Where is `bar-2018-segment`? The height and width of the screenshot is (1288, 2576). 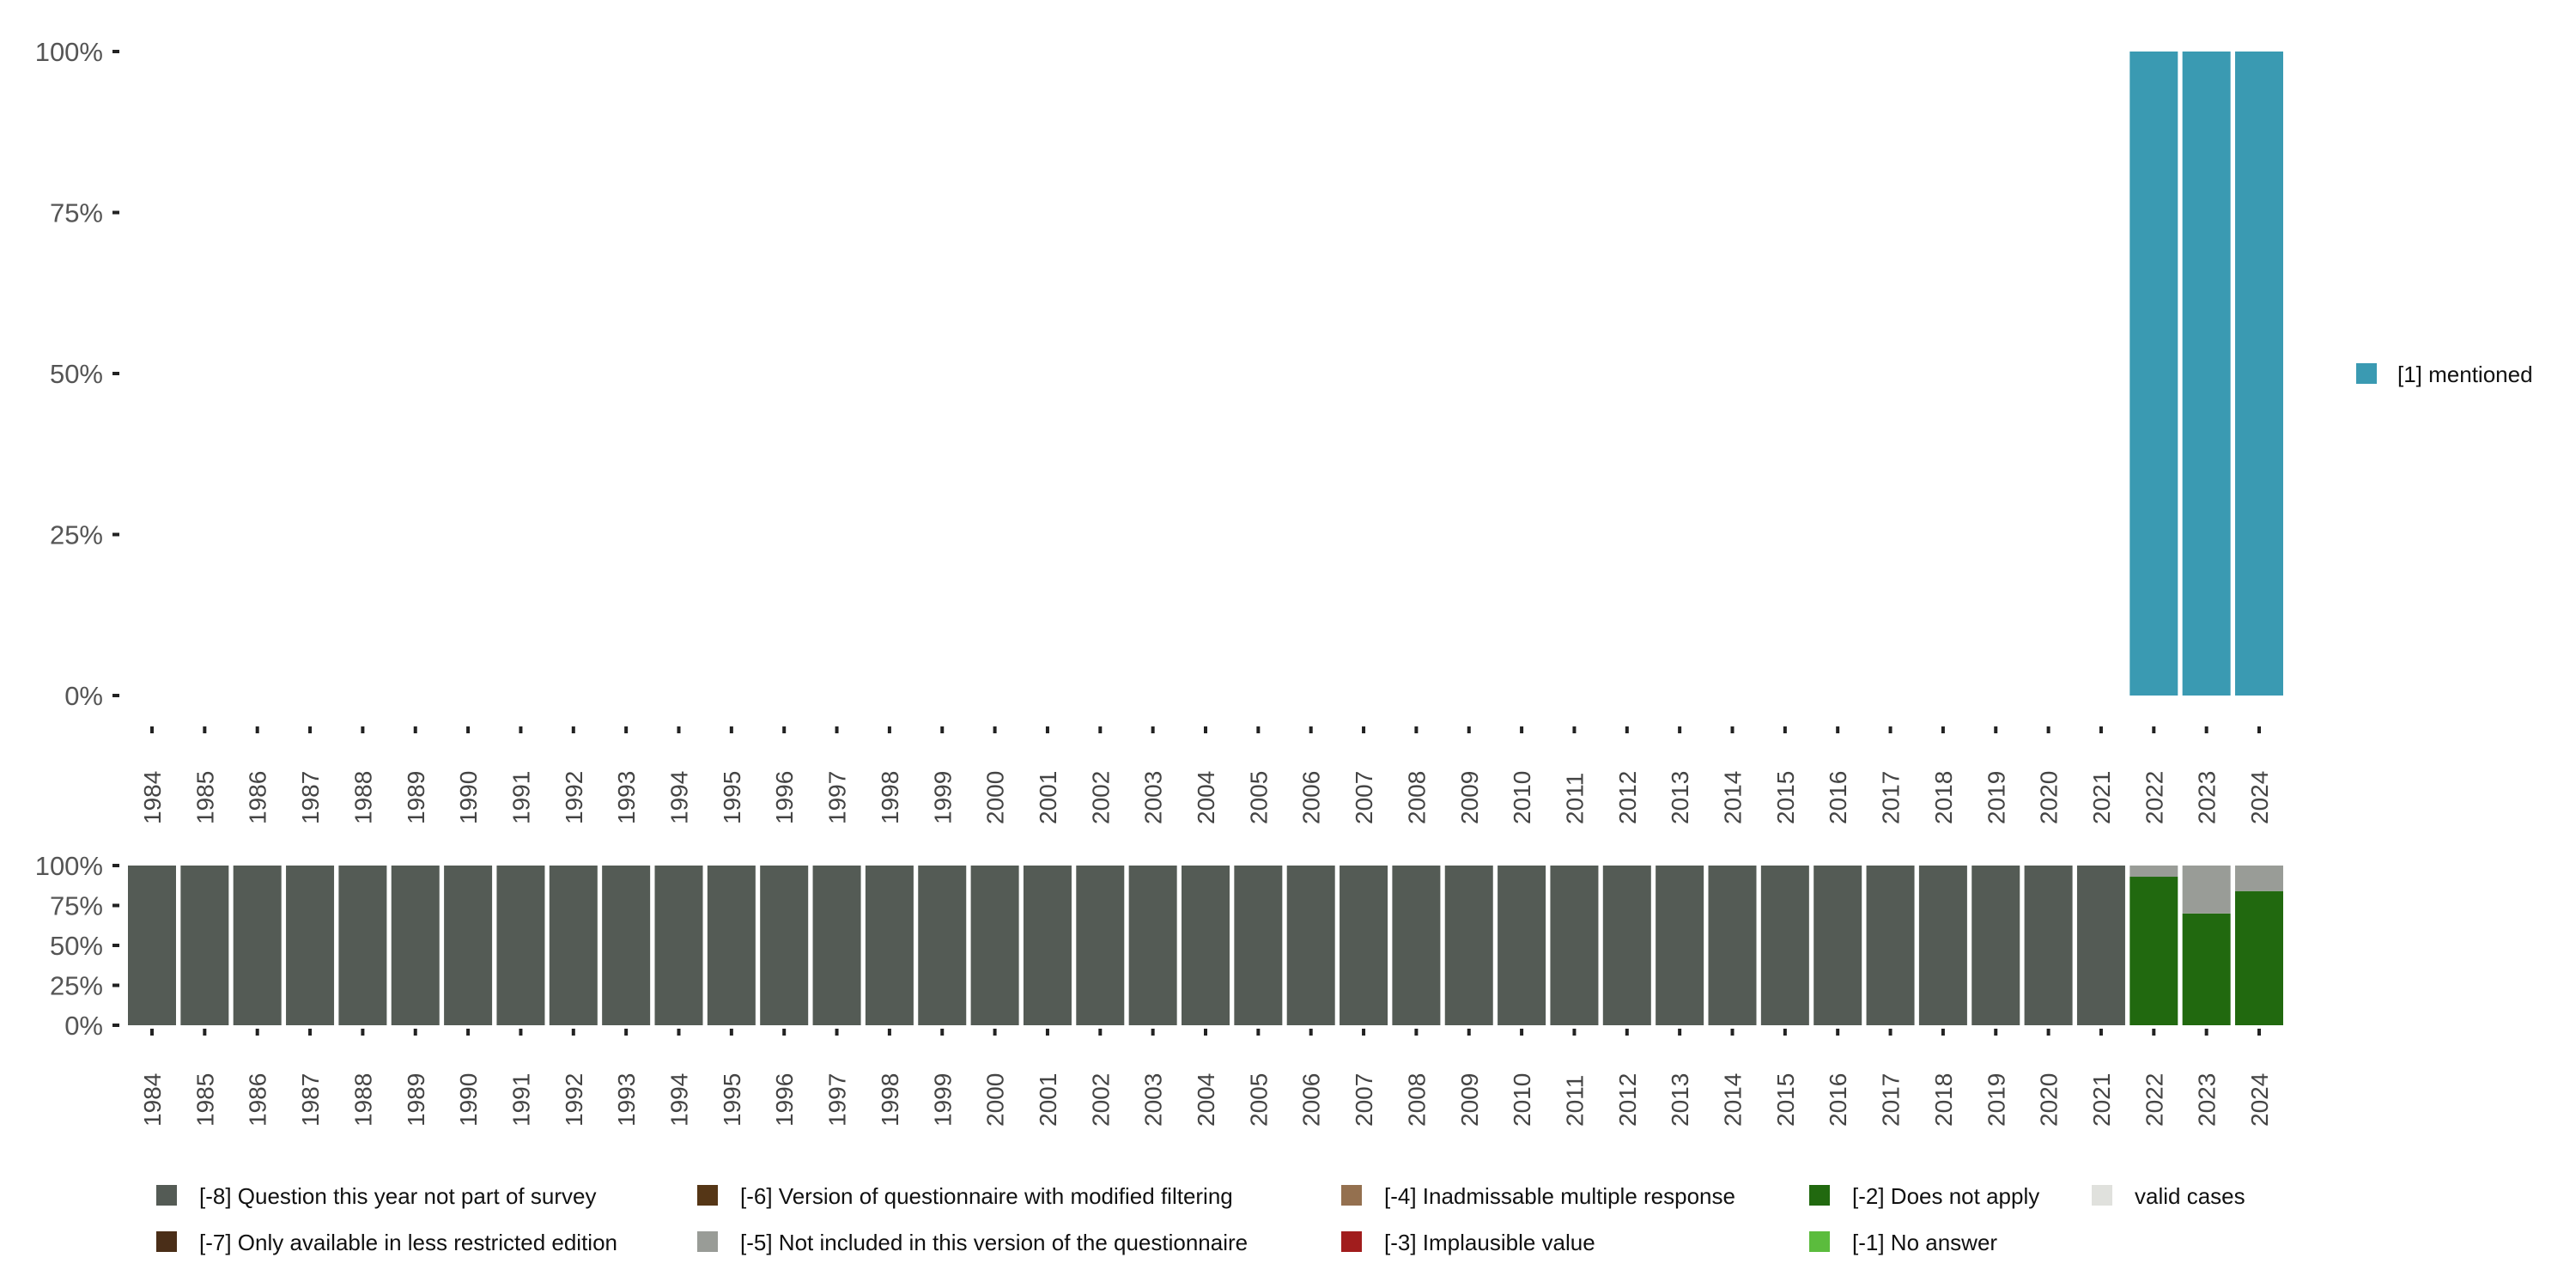 bar-2018-segment is located at coordinates (1943, 946).